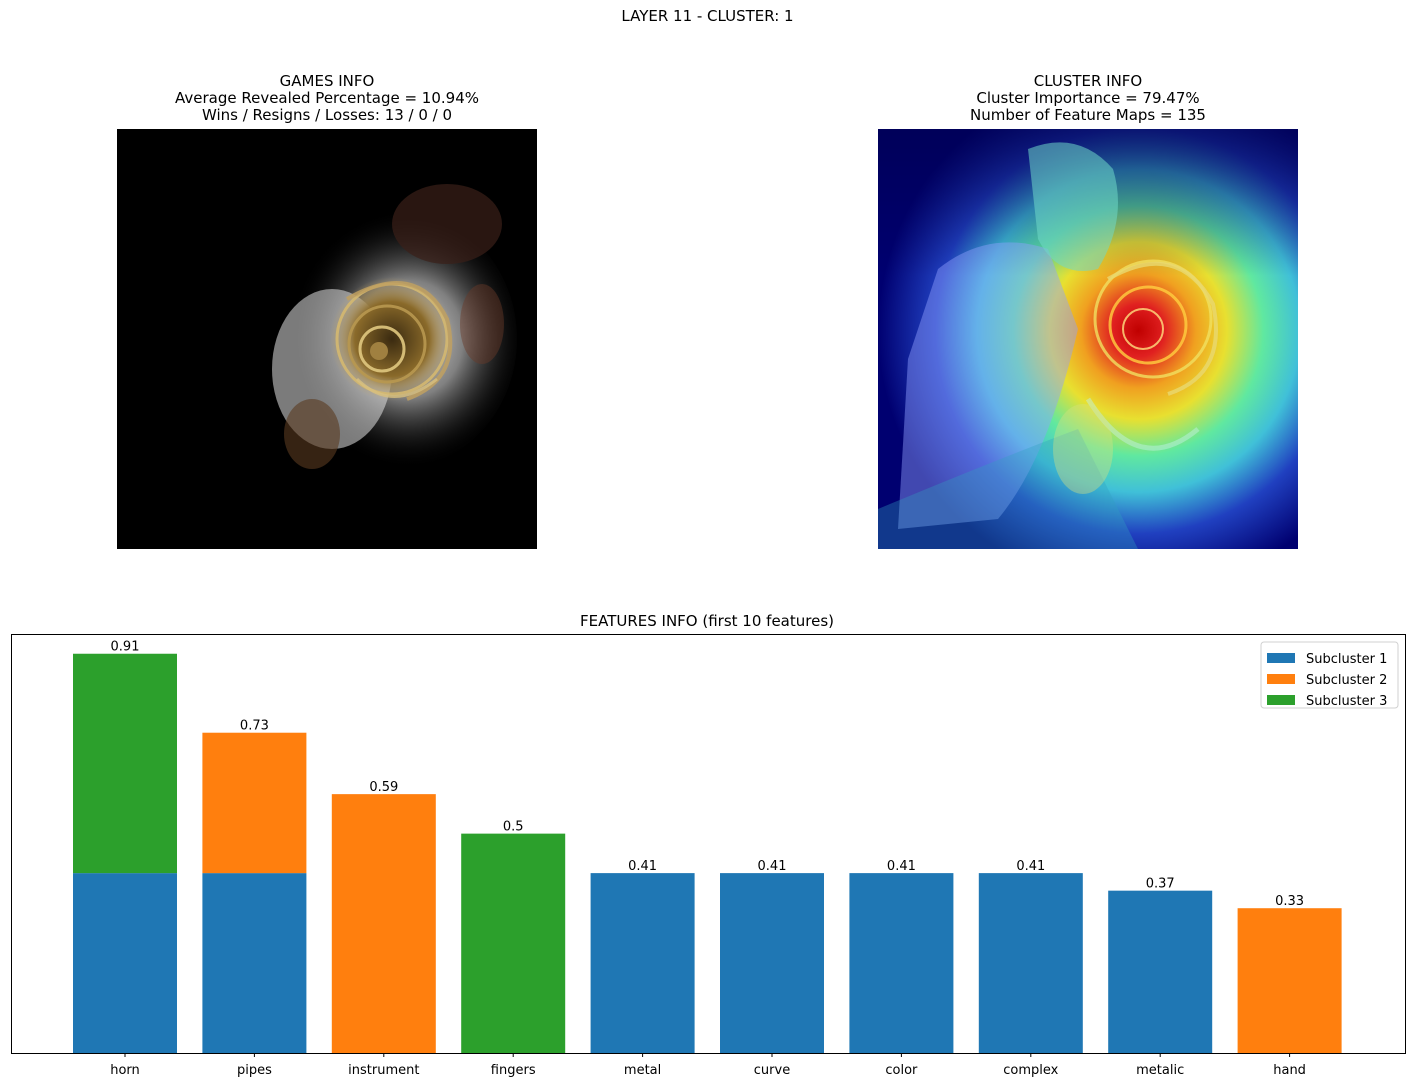 This screenshot has height=1087, width=1415. Describe the element at coordinates (1160, 1070) in the screenshot. I see `x-tick-label-metalic: metalic` at that location.